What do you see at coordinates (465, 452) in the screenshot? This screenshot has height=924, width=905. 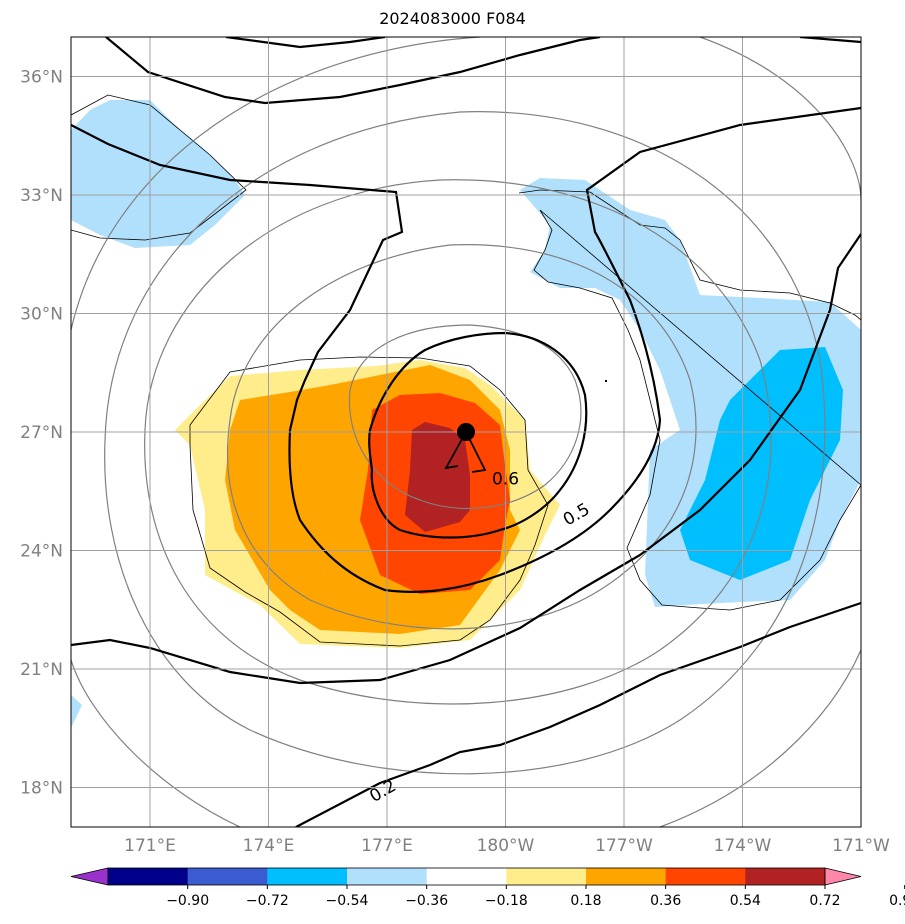 I see `wind-barb-icon` at bounding box center [465, 452].